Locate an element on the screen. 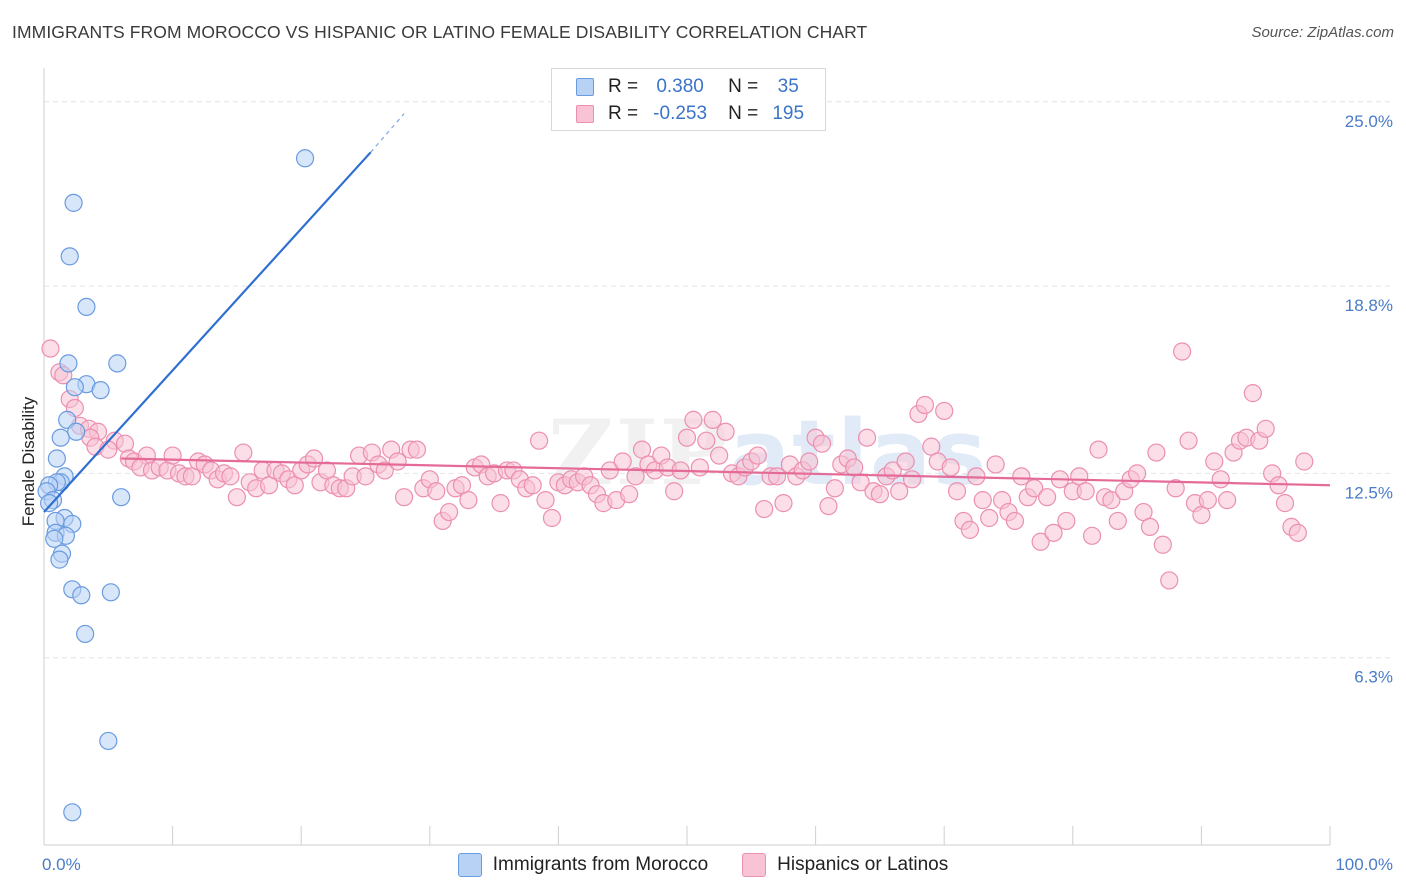 The image size is (1406, 892). y-tick-label: 12.5% is located at coordinates (1369, 492).